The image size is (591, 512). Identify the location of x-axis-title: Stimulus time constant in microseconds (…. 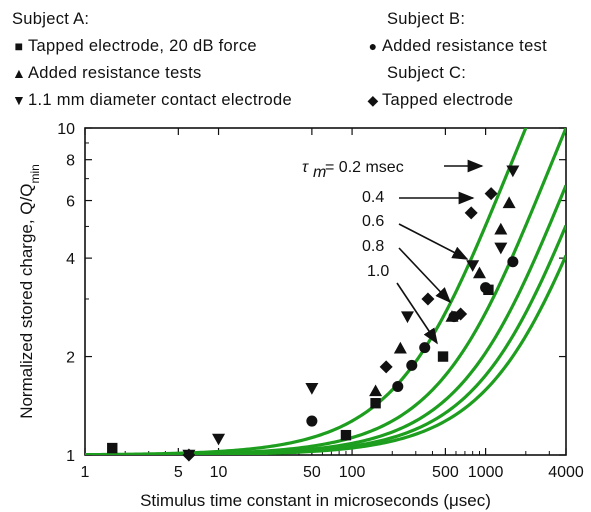
(315, 500).